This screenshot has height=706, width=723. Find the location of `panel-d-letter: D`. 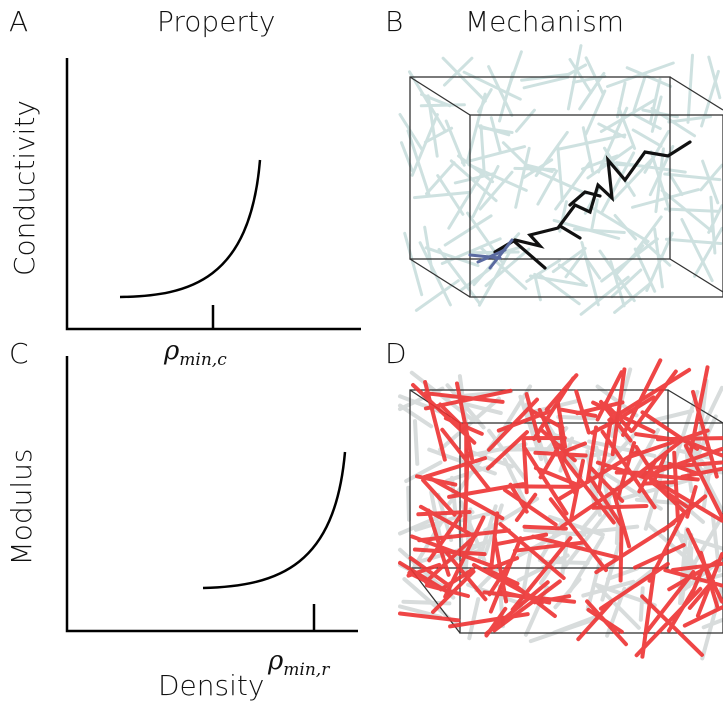

panel-d-letter: D is located at coordinates (396, 353).